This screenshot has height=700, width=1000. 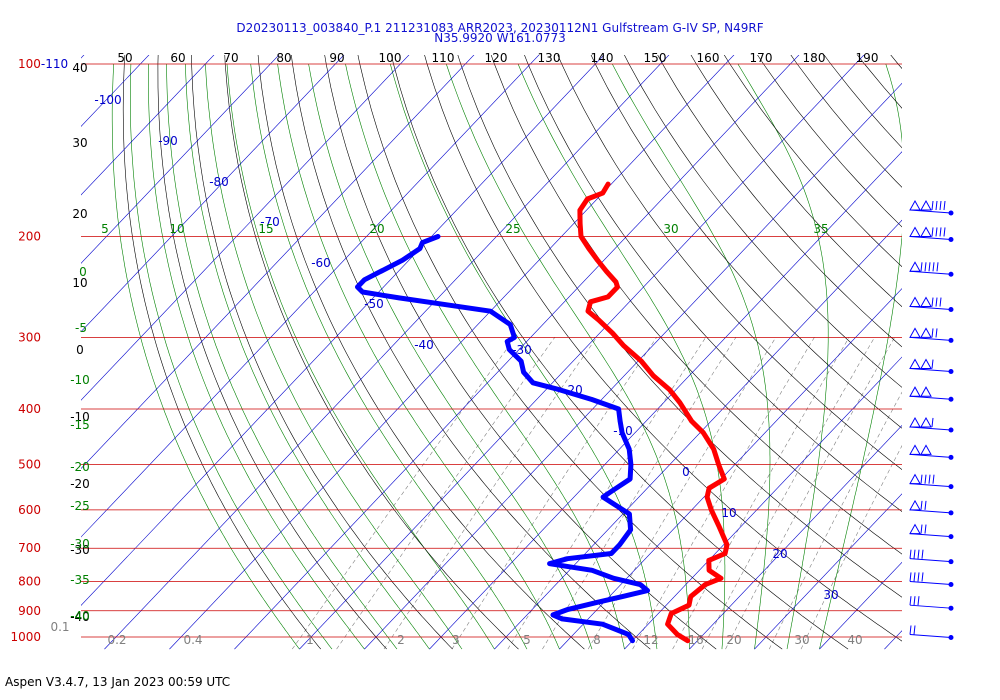 I want to click on mixing-ratio-label: 30, so click(x=801, y=640).